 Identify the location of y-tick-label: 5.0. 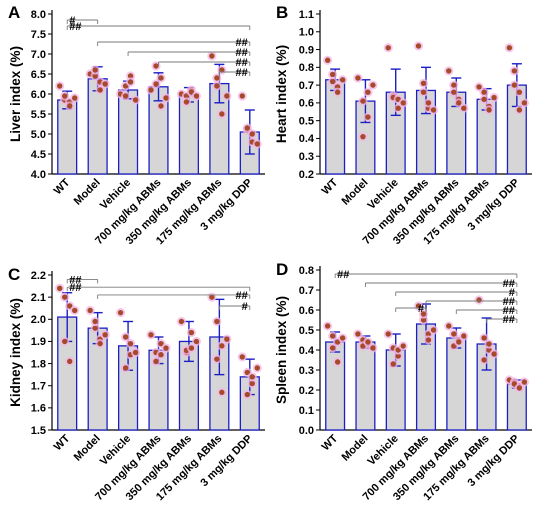
(38, 135).